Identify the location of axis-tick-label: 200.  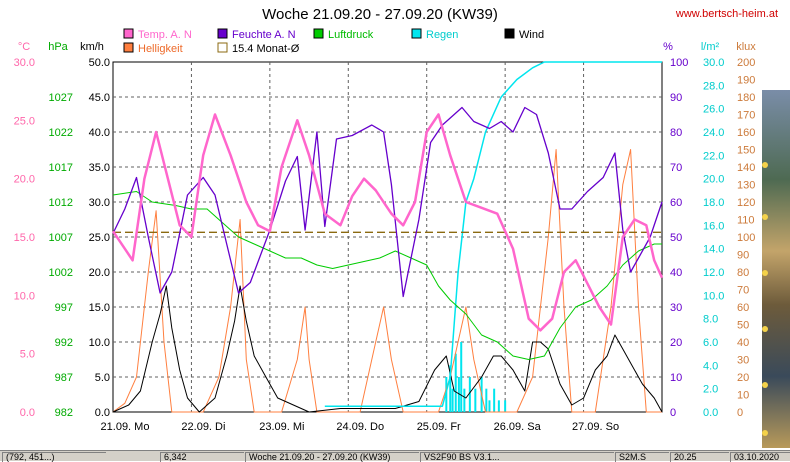
(746, 63).